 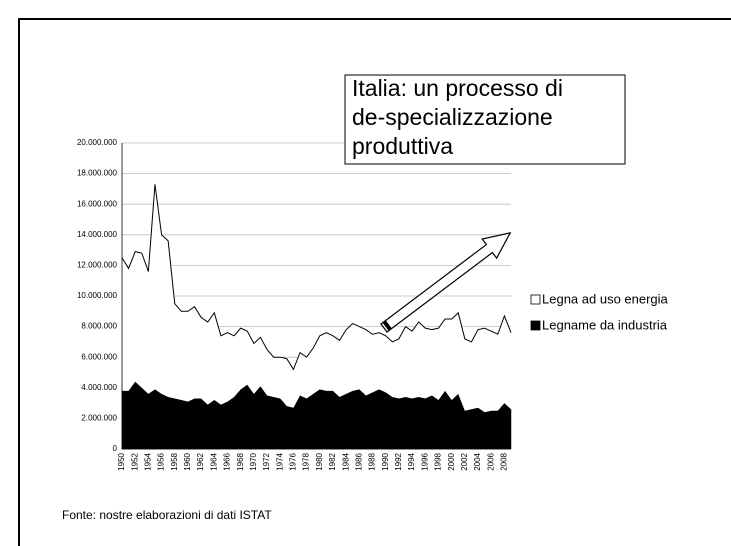 What do you see at coordinates (358, 461) in the screenshot?
I see `x-tick-label: 1986` at bounding box center [358, 461].